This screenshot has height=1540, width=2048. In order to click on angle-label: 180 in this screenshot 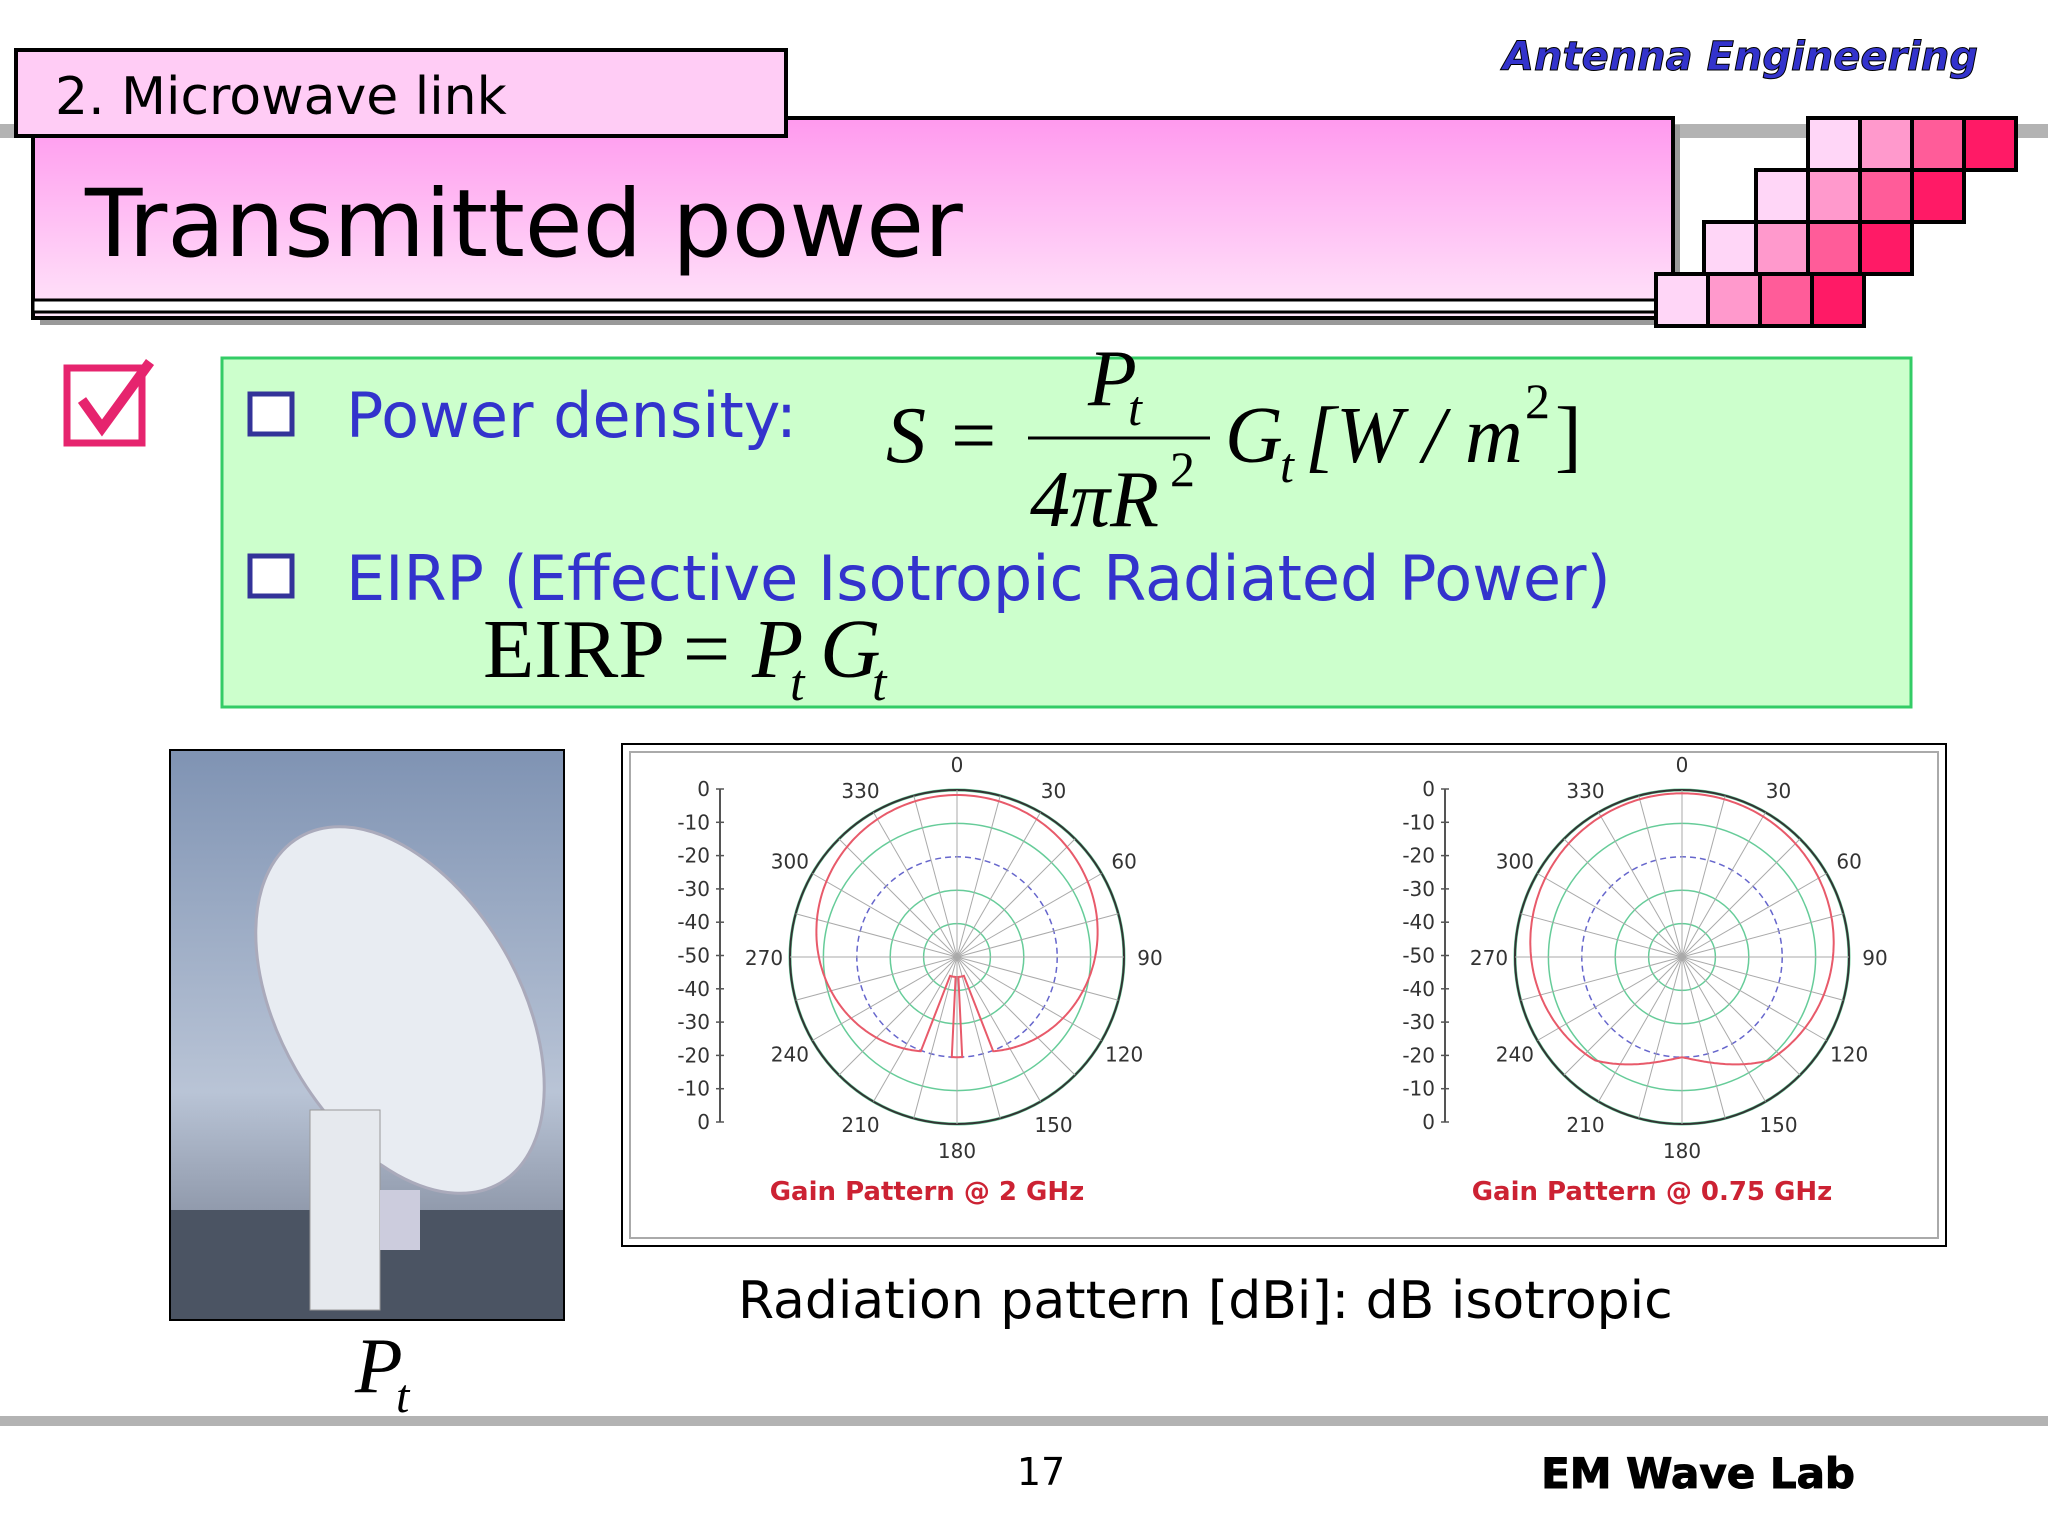, I will do `click(1682, 1151)`.